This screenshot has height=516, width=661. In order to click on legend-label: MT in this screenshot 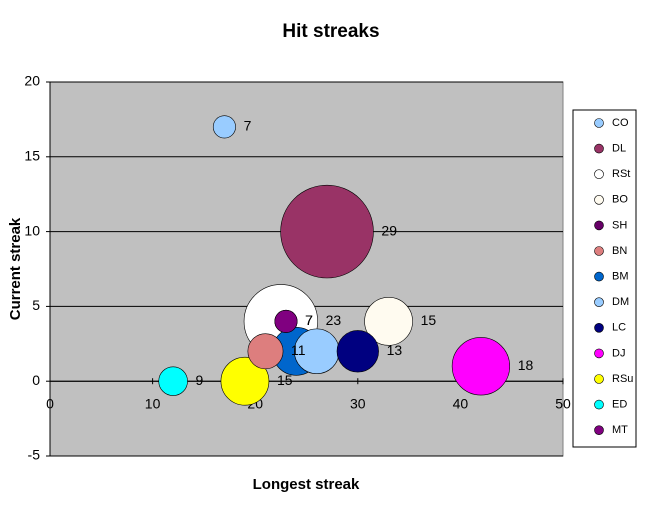, I will do `click(620, 430)`.